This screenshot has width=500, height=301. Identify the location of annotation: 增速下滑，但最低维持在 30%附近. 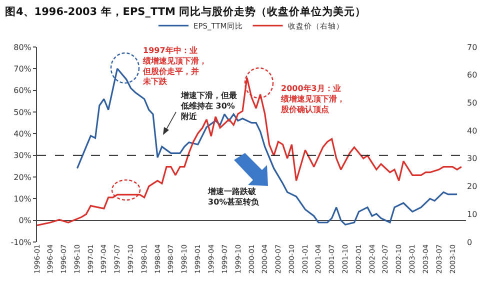
(209, 106).